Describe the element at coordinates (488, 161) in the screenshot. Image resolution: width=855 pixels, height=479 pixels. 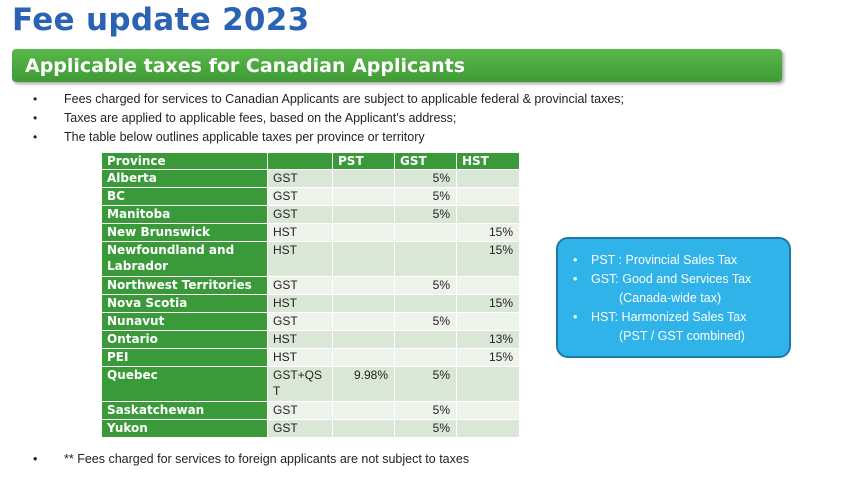
I see `column-header-hst: HST` at that location.